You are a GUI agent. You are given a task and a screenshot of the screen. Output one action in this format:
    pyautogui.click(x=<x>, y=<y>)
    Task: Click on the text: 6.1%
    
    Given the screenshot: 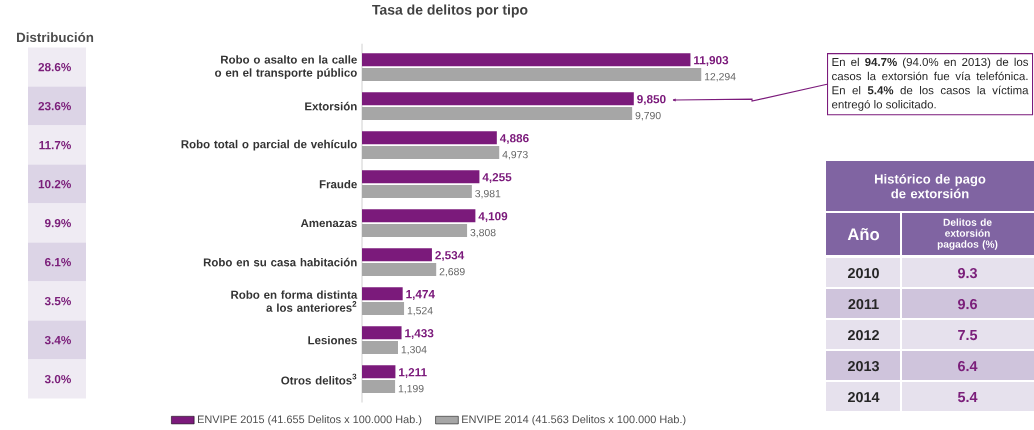 What is the action you would take?
    pyautogui.click(x=57, y=262)
    